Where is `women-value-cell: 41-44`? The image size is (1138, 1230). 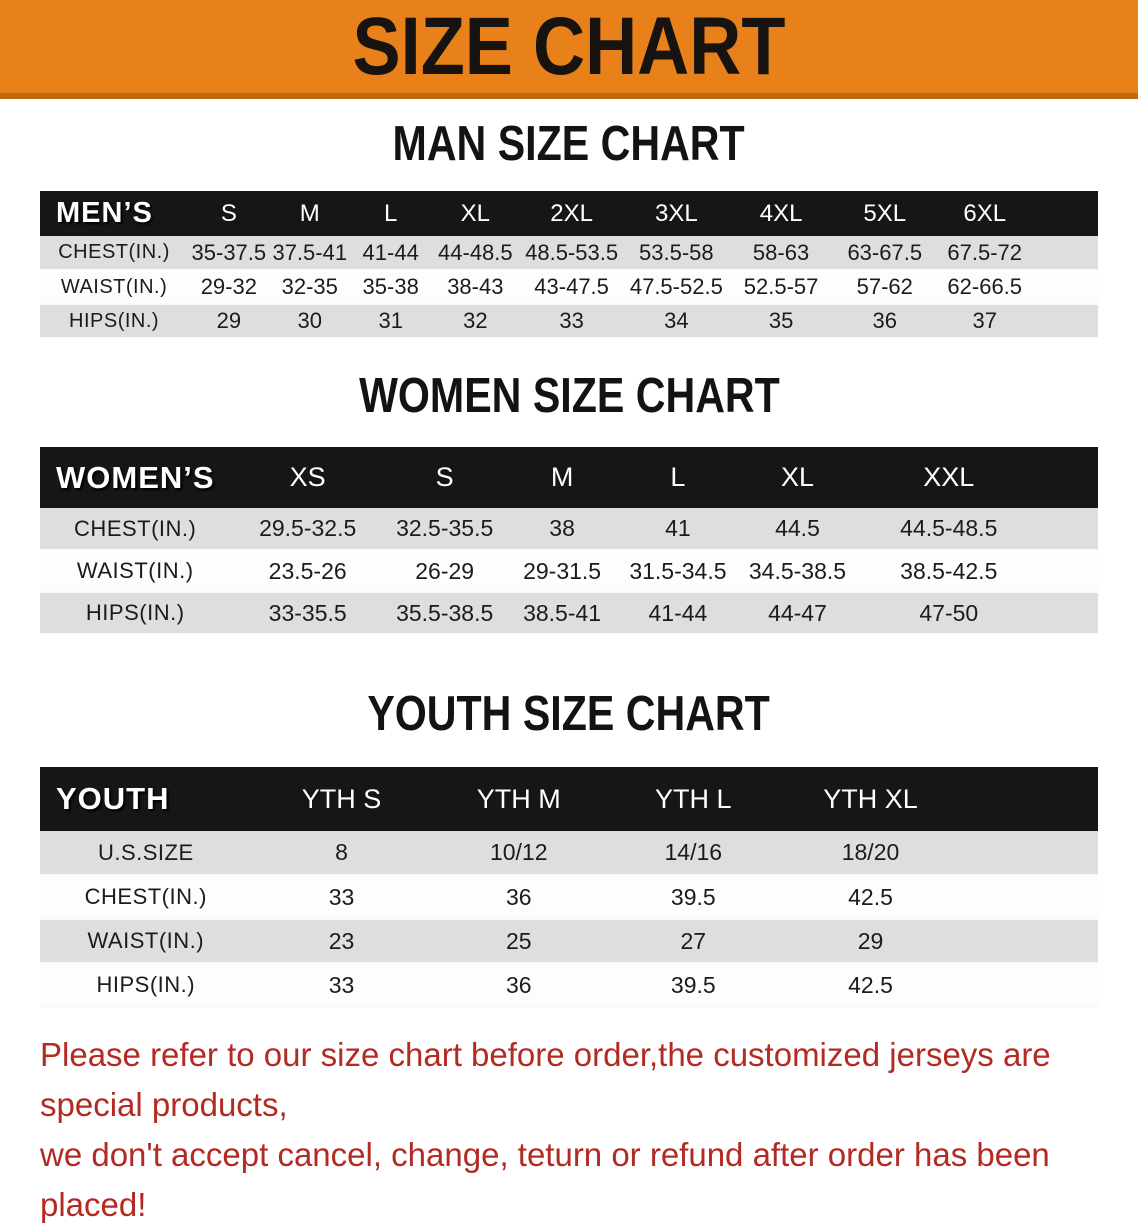 women-value-cell: 41-44 is located at coordinates (678, 612).